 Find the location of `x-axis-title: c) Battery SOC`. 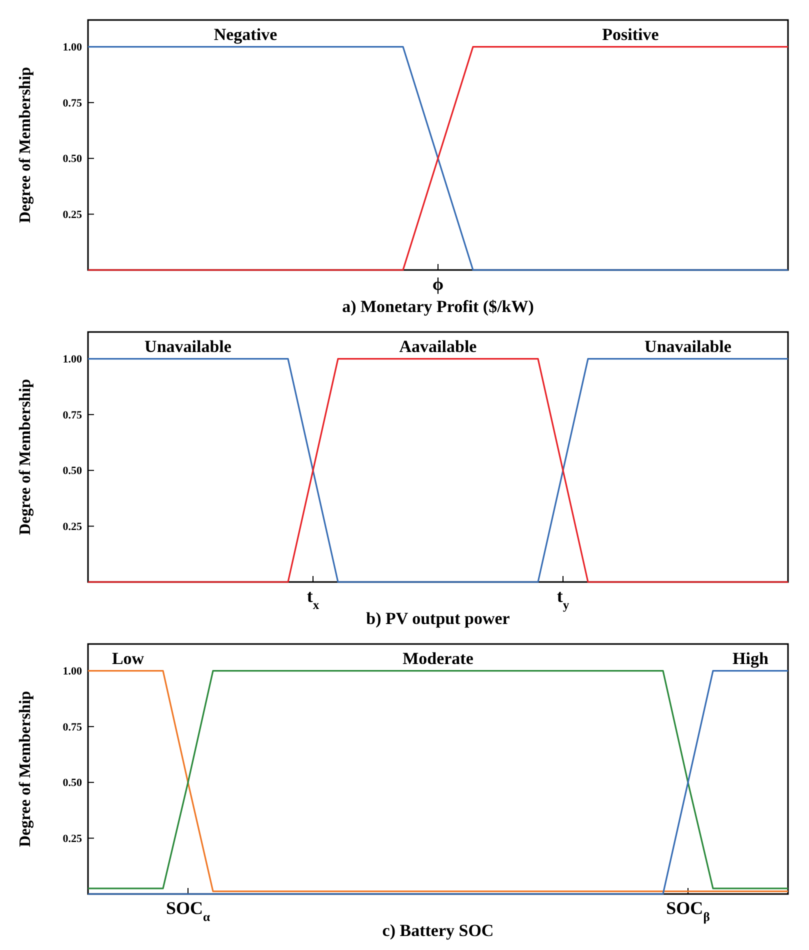

x-axis-title: c) Battery SOC is located at coordinates (438, 930).